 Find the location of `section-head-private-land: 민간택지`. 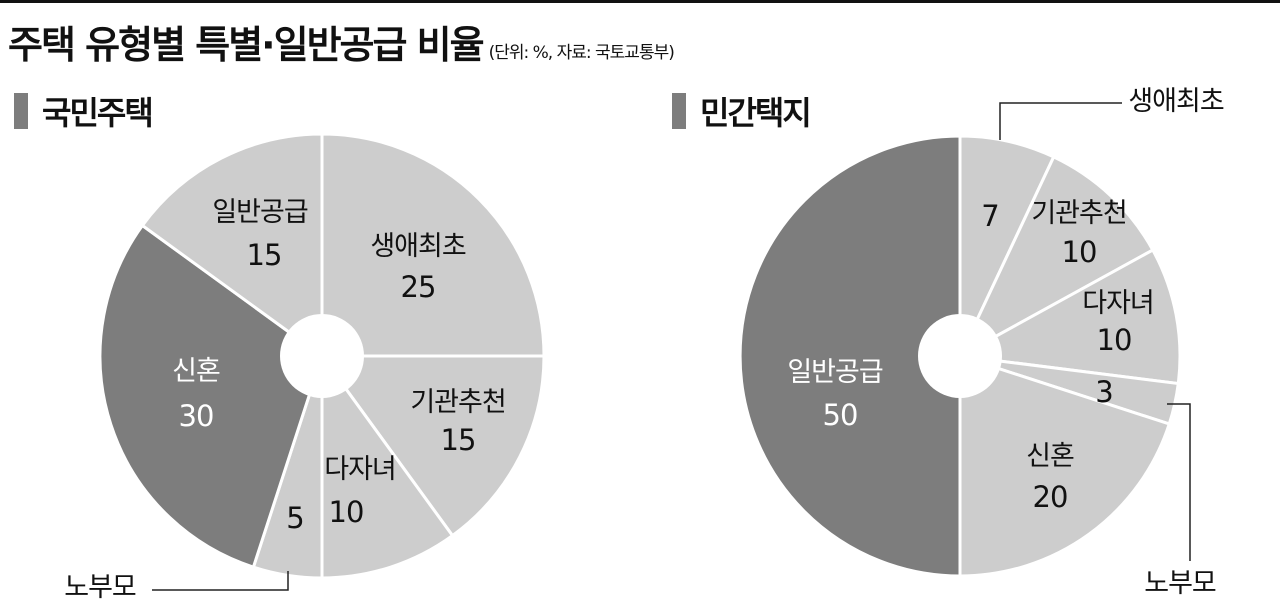

section-head-private-land: 민간택지 is located at coordinates (742, 111).